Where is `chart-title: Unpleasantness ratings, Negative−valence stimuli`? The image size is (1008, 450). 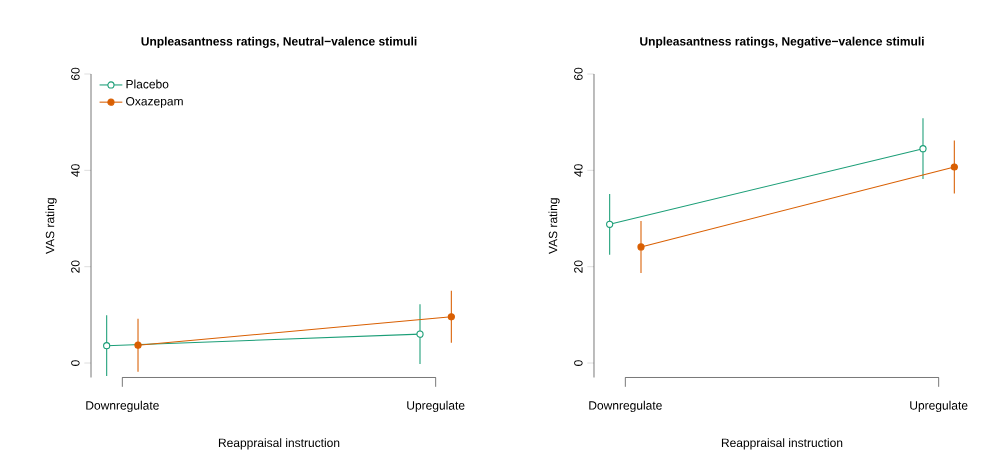 chart-title: Unpleasantness ratings, Negative−valence stimuli is located at coordinates (782, 42).